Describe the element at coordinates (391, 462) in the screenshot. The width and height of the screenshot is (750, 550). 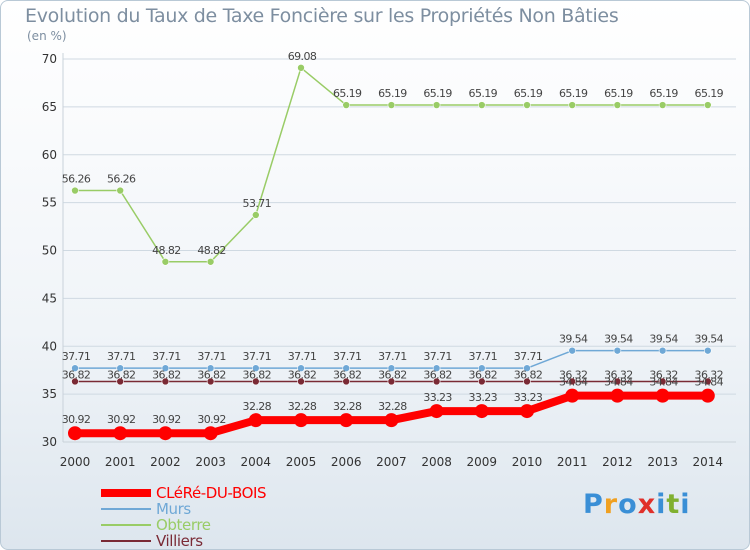
I see `x-tick-label: 2007` at that location.